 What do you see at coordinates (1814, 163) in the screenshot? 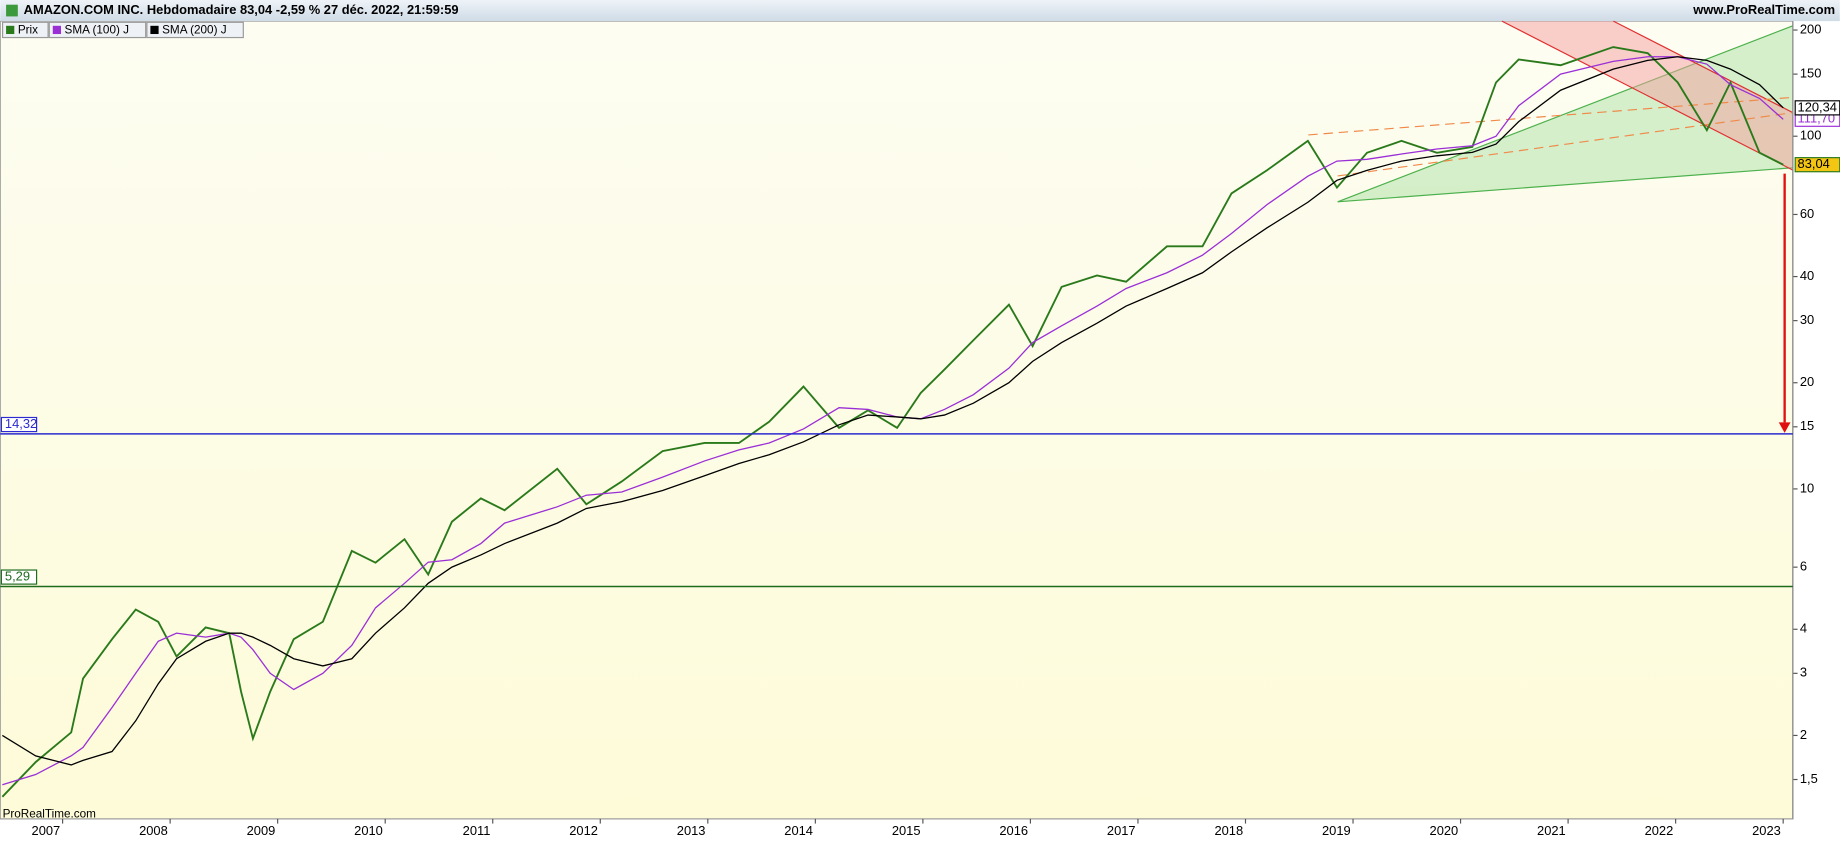
I see `end-label: 83,04` at bounding box center [1814, 163].